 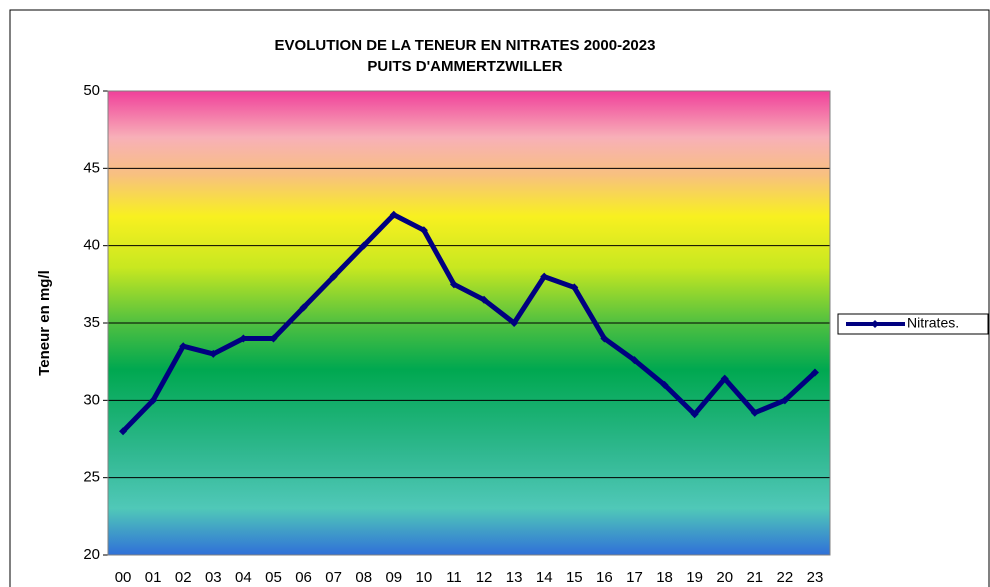 I want to click on x-tick-label: 06, so click(x=303, y=577).